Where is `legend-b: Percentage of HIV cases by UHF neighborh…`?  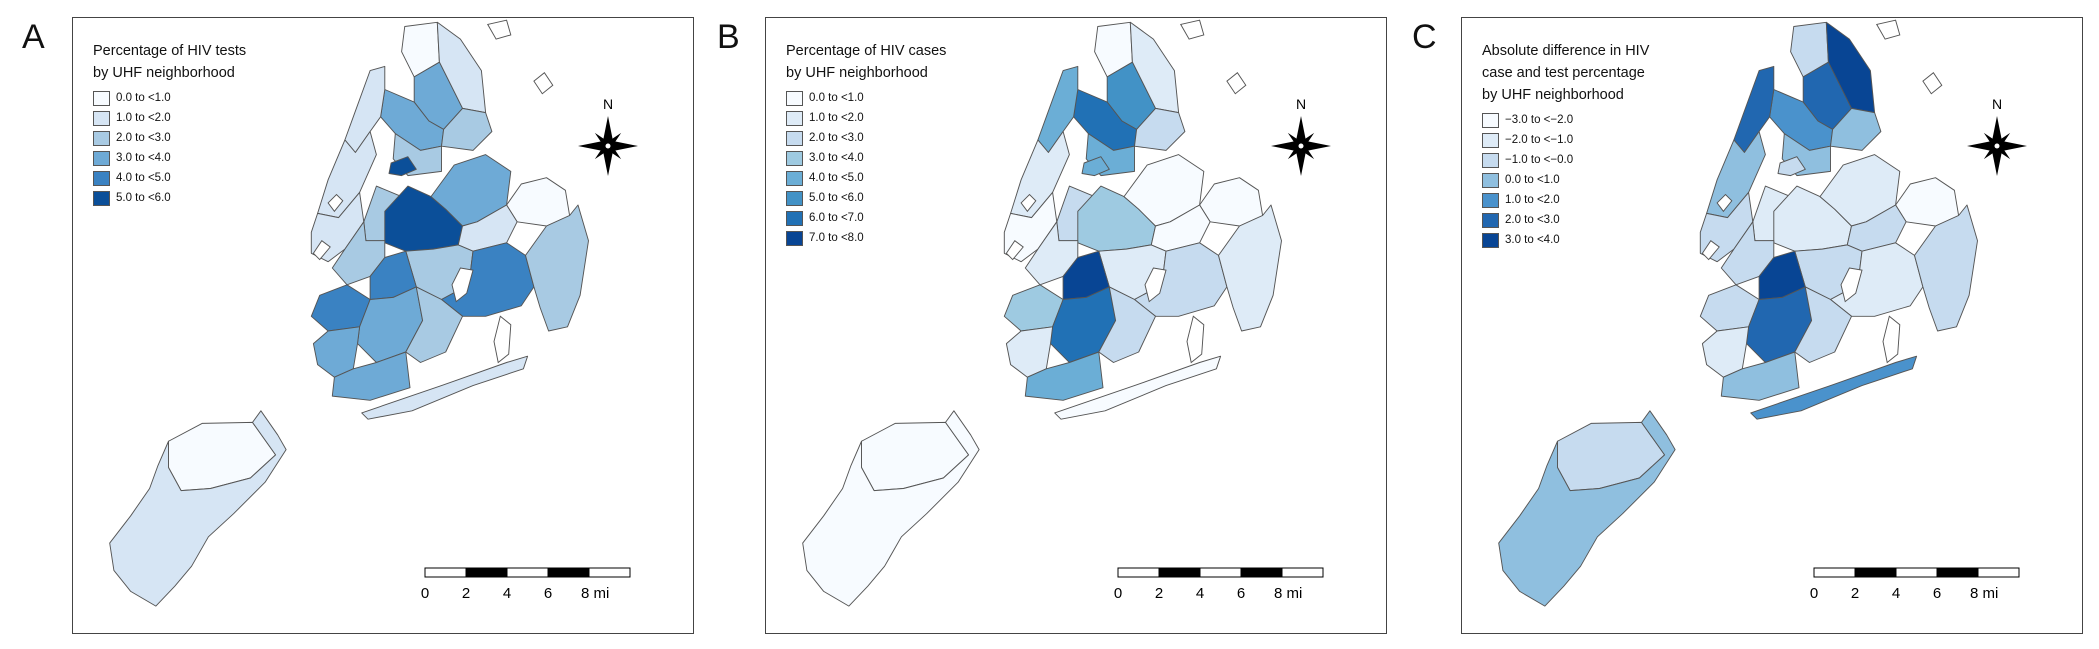 legend-b: Percentage of HIV cases by UHF neighborh… is located at coordinates (866, 144).